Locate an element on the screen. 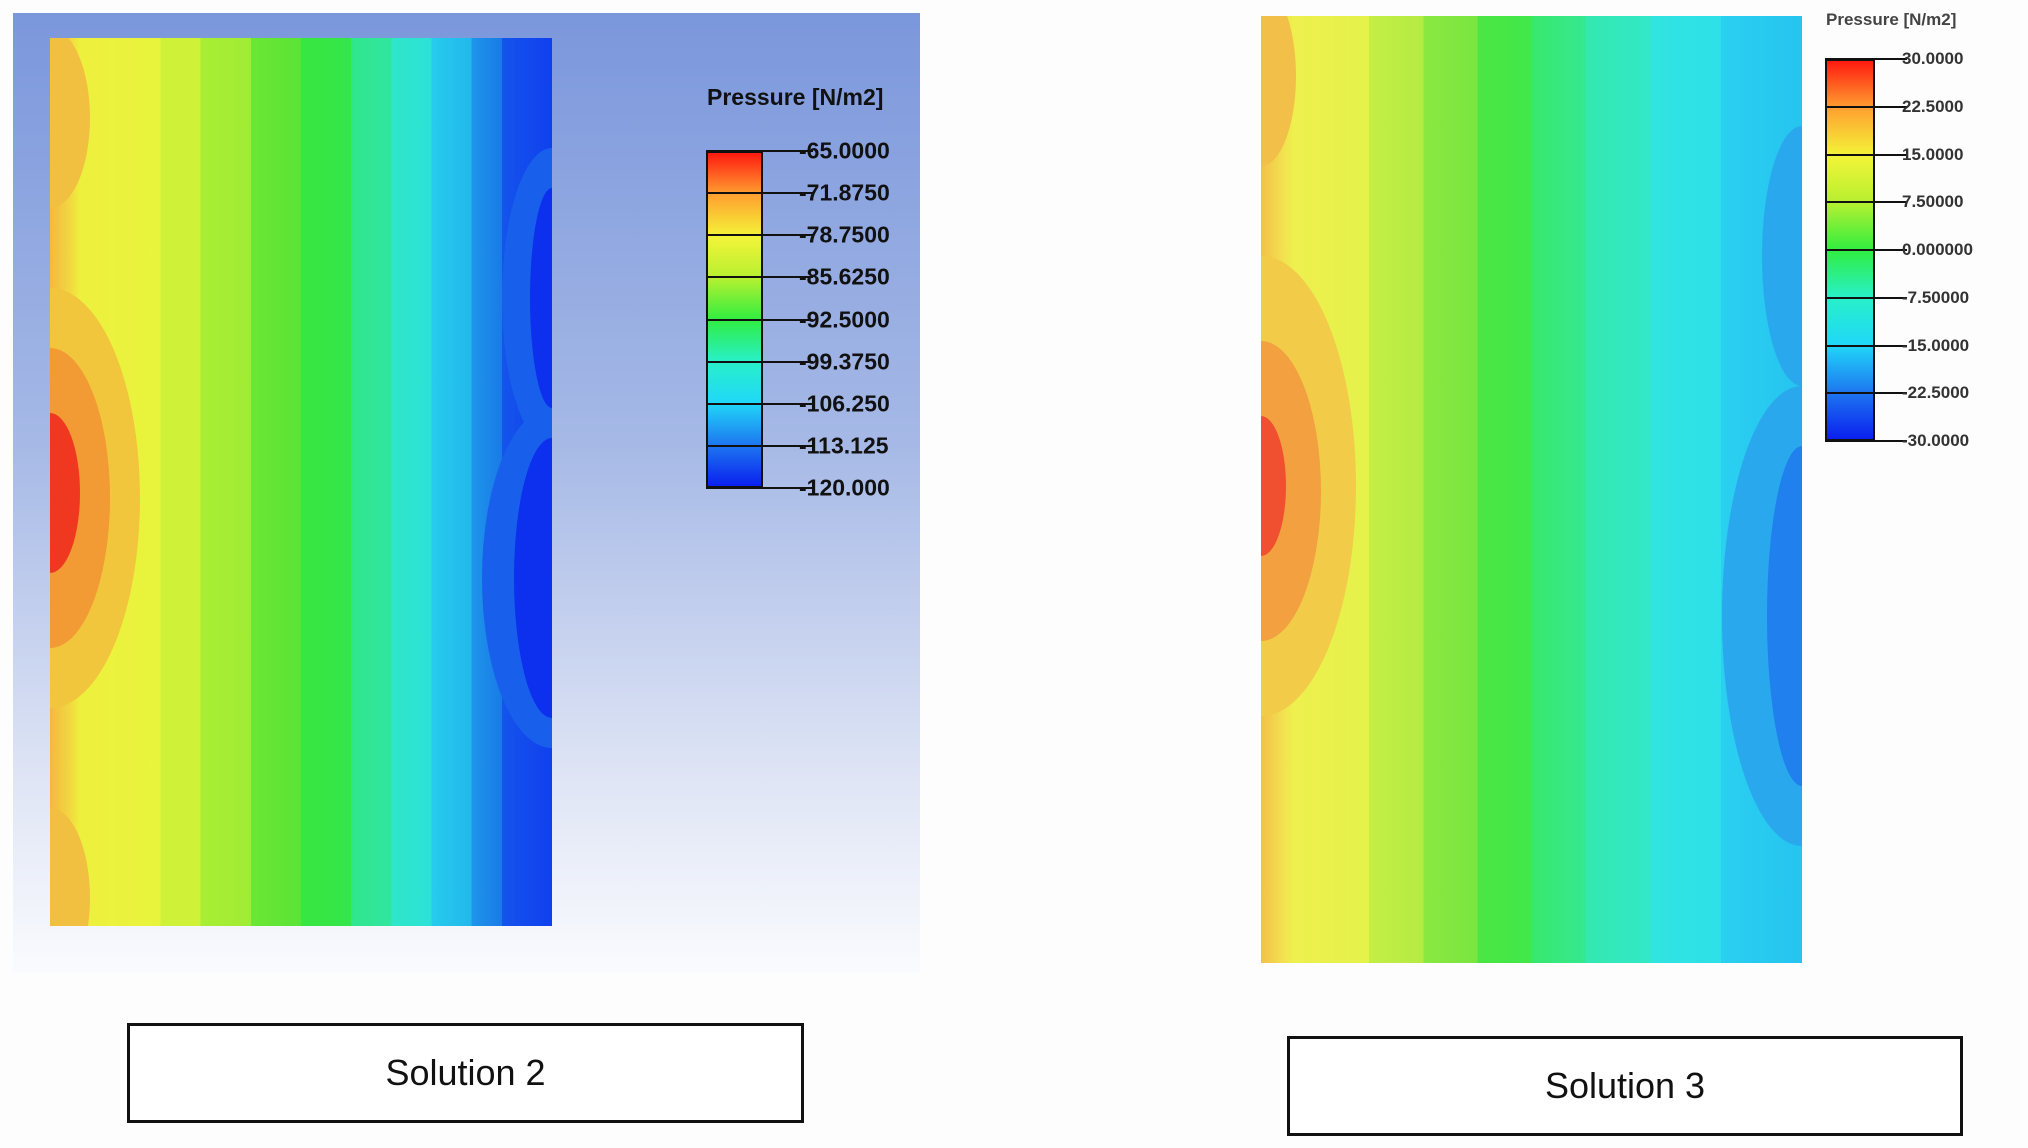 The image size is (2028, 1148). legend-label: -78.7500 is located at coordinates (844, 234).